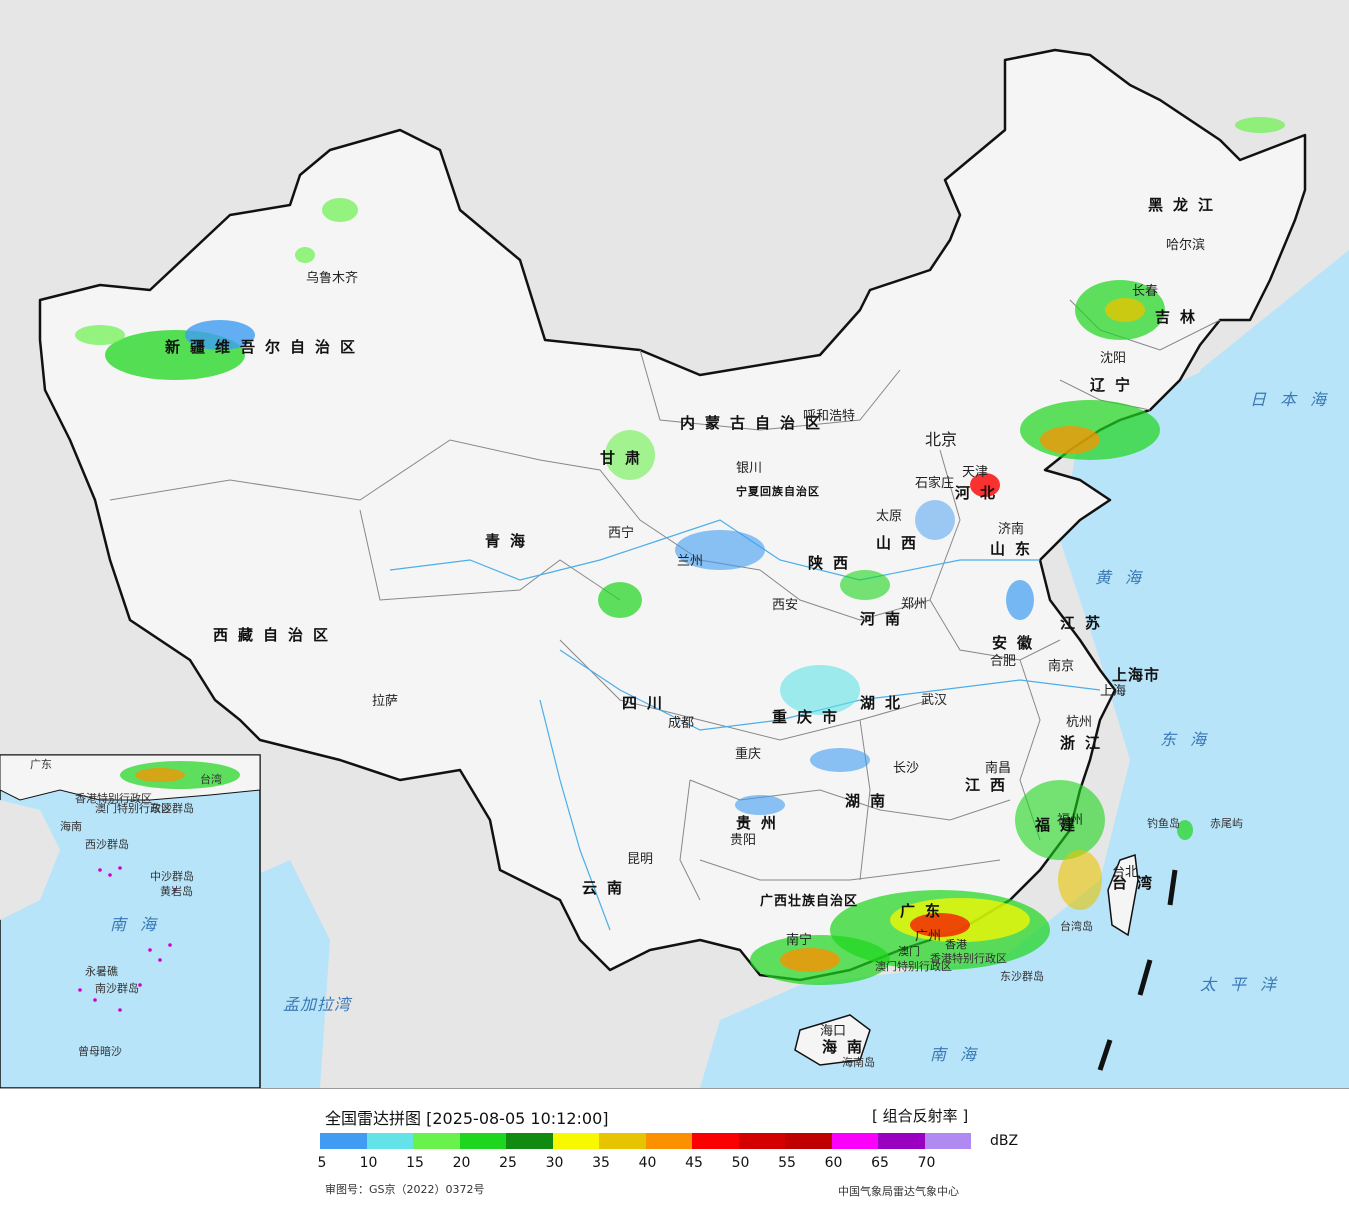 This screenshot has width=1349, height=1209. I want to click on city-label: 石家庄, so click(934, 483).